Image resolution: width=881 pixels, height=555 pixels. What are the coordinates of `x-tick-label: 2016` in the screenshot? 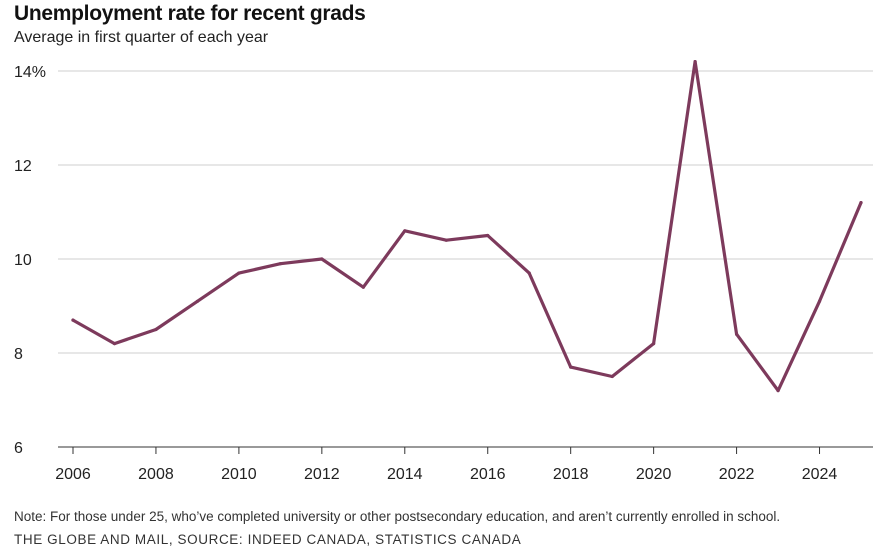 It's located at (488, 474).